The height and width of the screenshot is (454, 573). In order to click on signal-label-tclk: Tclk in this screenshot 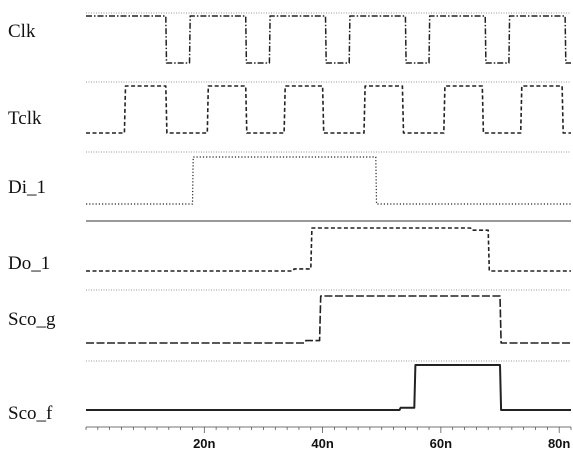, I will do `click(25, 118)`.